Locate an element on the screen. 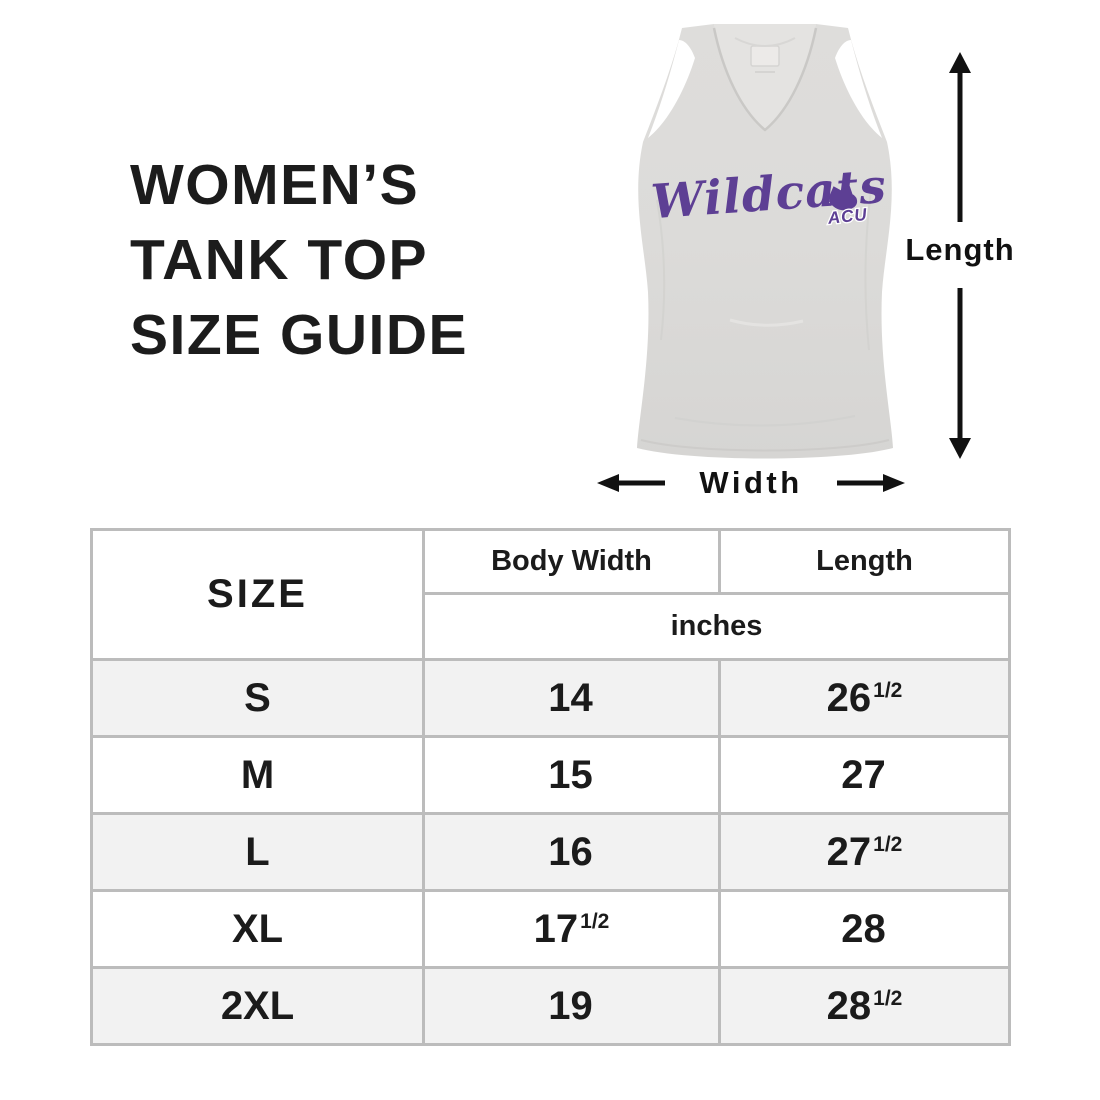 The height and width of the screenshot is (1100, 1100). wildcat-head-icon is located at coordinates (843, 198).